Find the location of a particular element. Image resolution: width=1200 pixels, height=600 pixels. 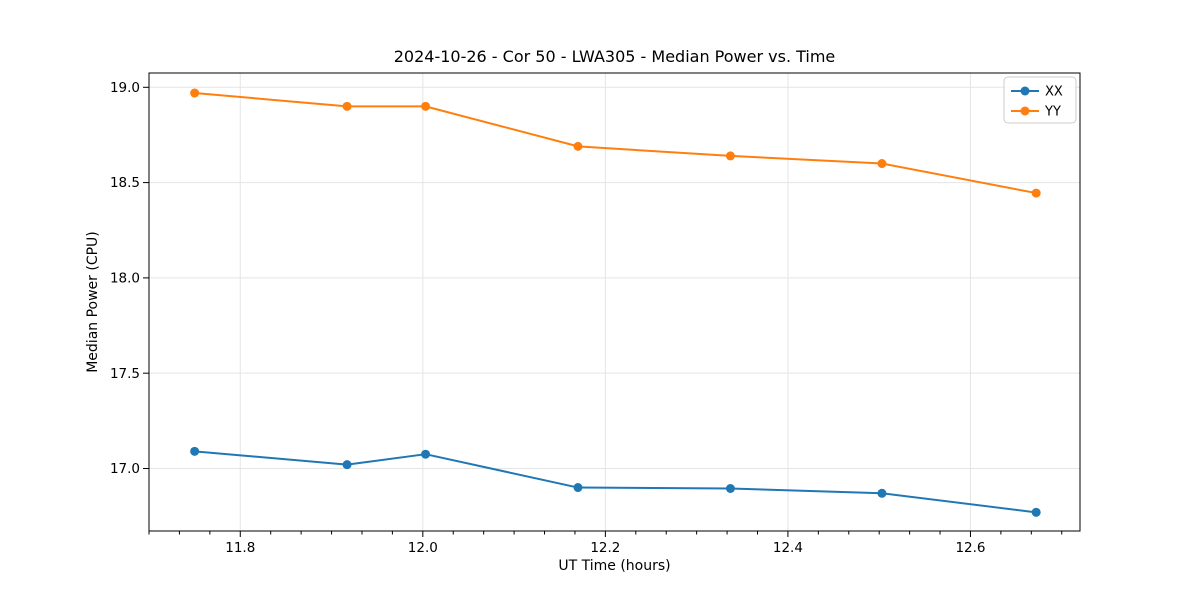

y-tick-label: 18.0 is located at coordinates (125, 278).